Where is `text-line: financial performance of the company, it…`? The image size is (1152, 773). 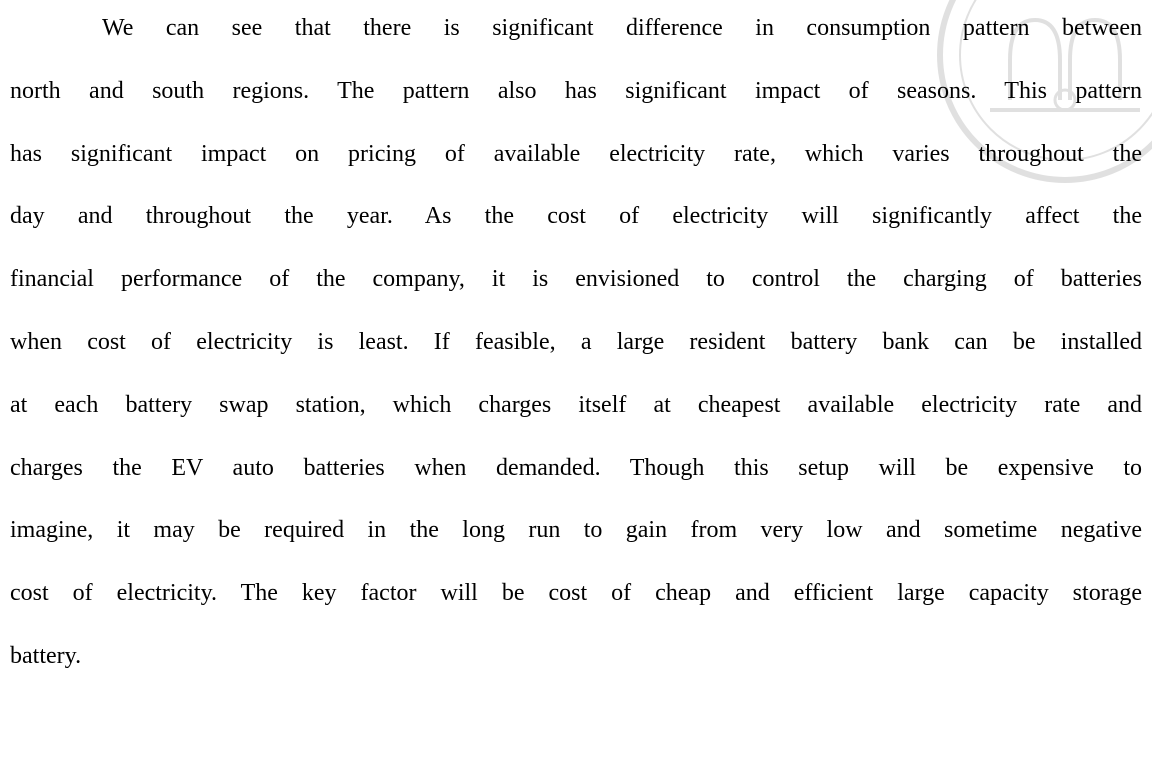 text-line: financial performance of the company, it… is located at coordinates (576, 279).